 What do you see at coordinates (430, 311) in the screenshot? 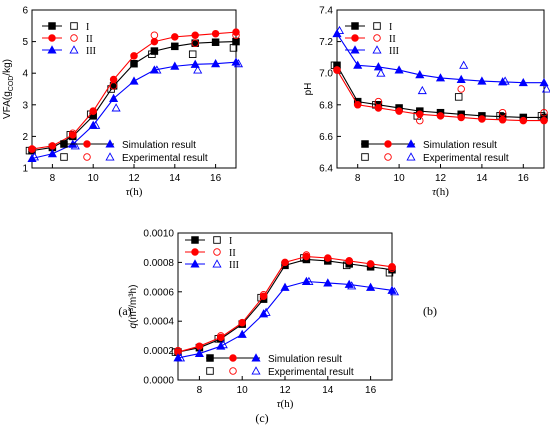
I see `panel-b-caption: (b)` at bounding box center [430, 311].